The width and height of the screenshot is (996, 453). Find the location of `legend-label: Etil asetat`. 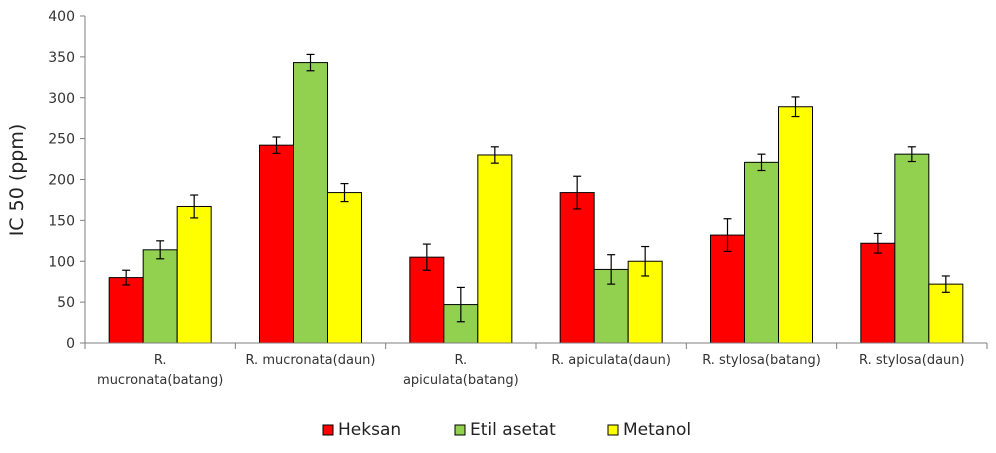

legend-label: Etil asetat is located at coordinates (513, 430).